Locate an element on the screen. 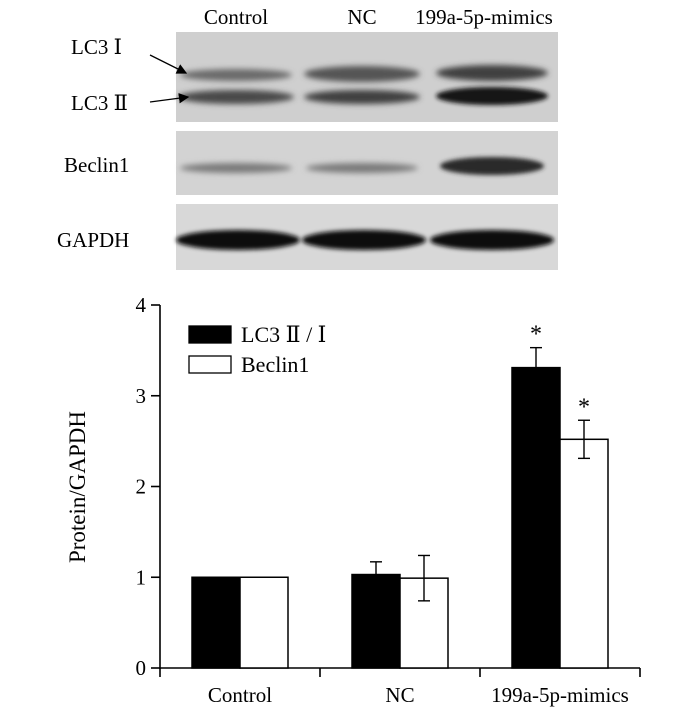 This screenshot has height=719, width=700. legend-label-lc3: LC3 Ⅱ / Ⅰ is located at coordinates (283, 334).